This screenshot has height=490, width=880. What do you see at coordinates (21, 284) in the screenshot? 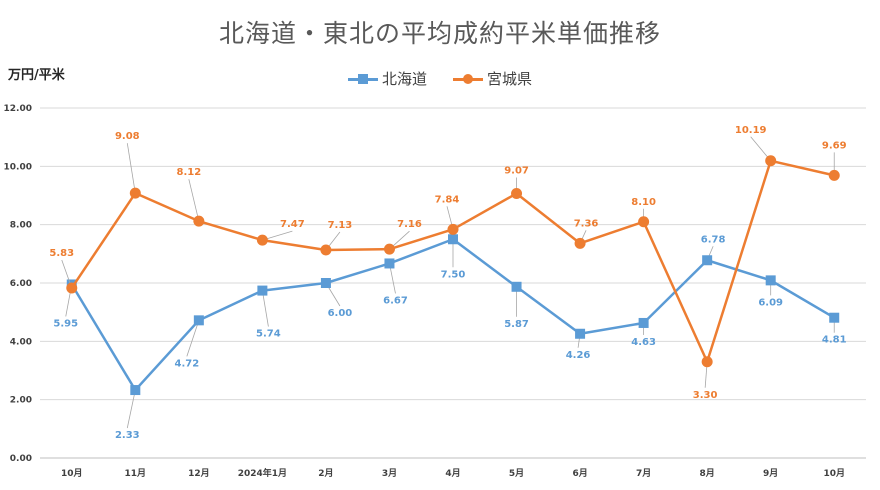
I see `y-tick-label: 6.00` at bounding box center [21, 284].